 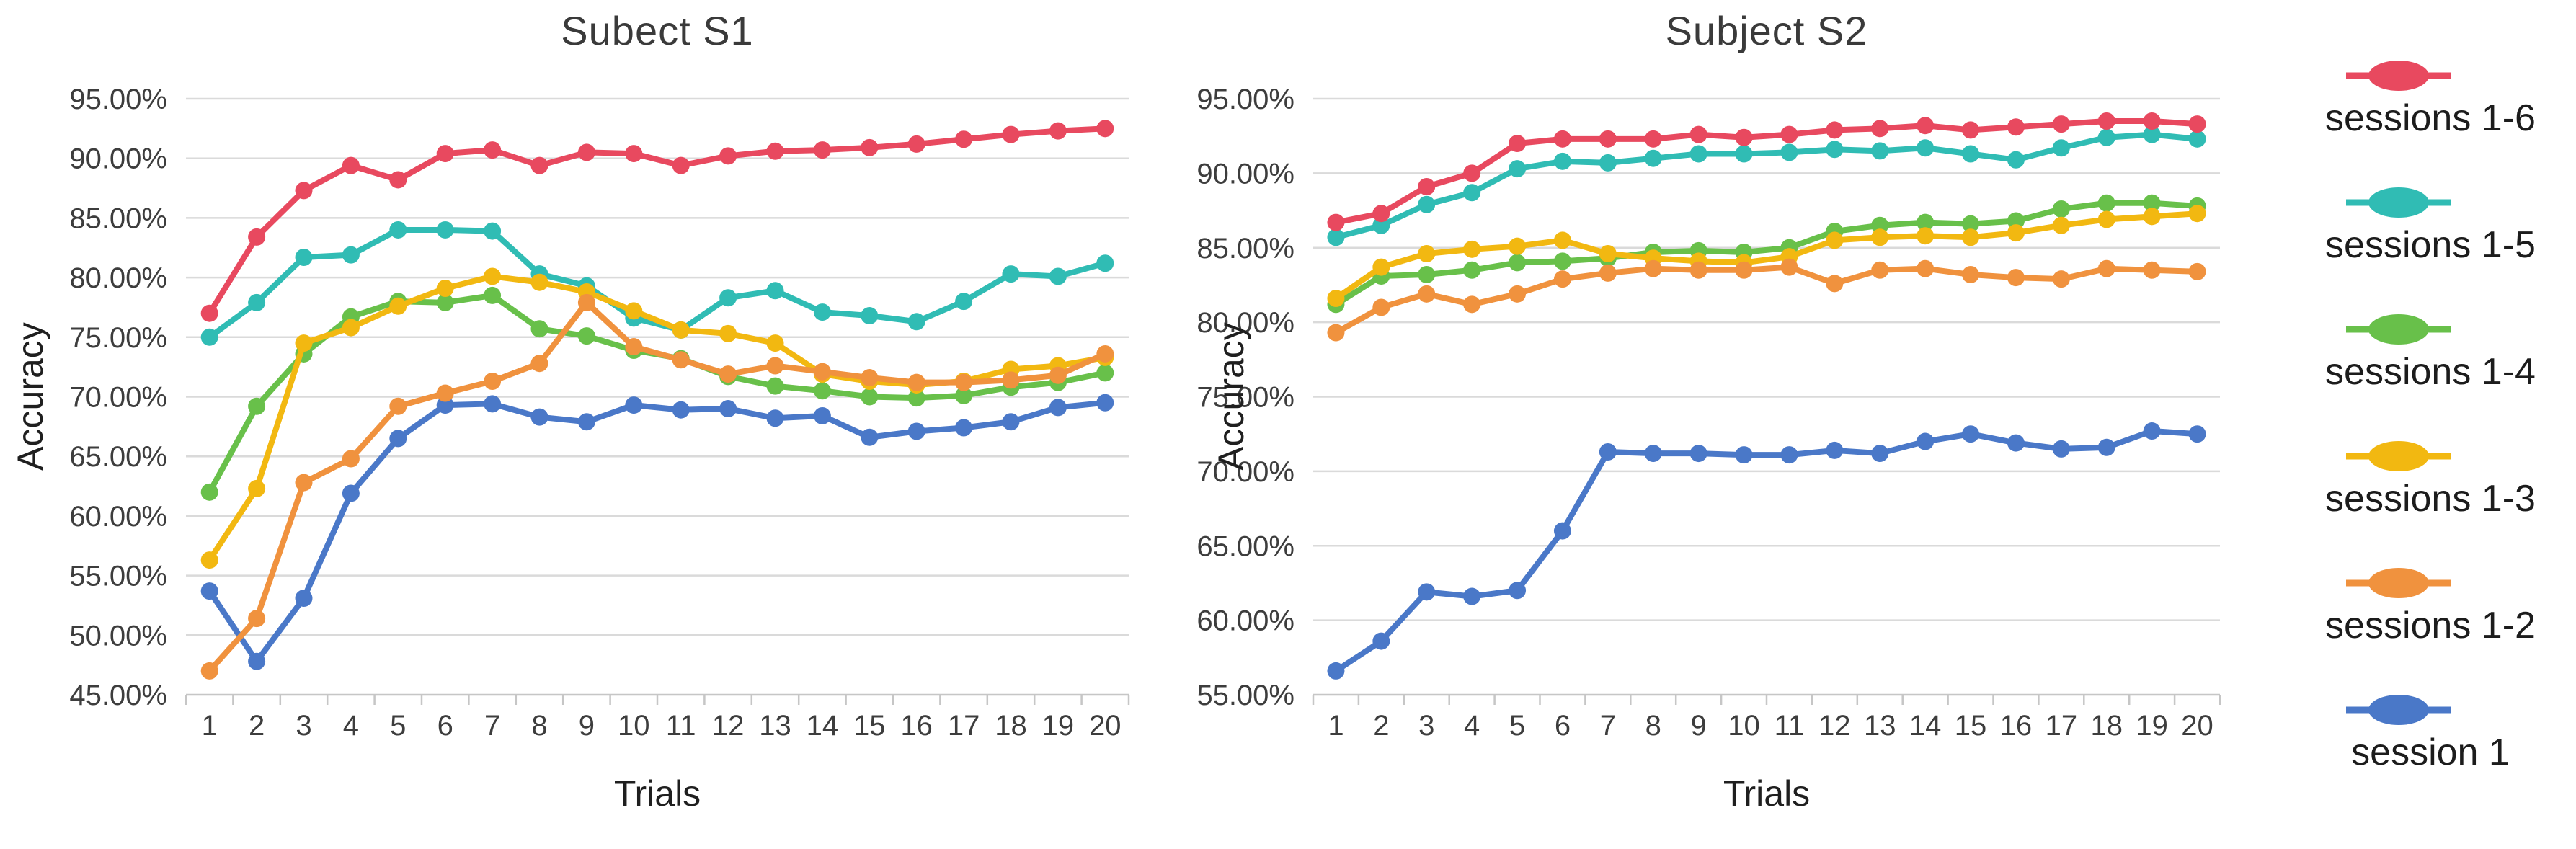 I want to click on legend-item-session-1: session 1, so click(x=2428, y=733).